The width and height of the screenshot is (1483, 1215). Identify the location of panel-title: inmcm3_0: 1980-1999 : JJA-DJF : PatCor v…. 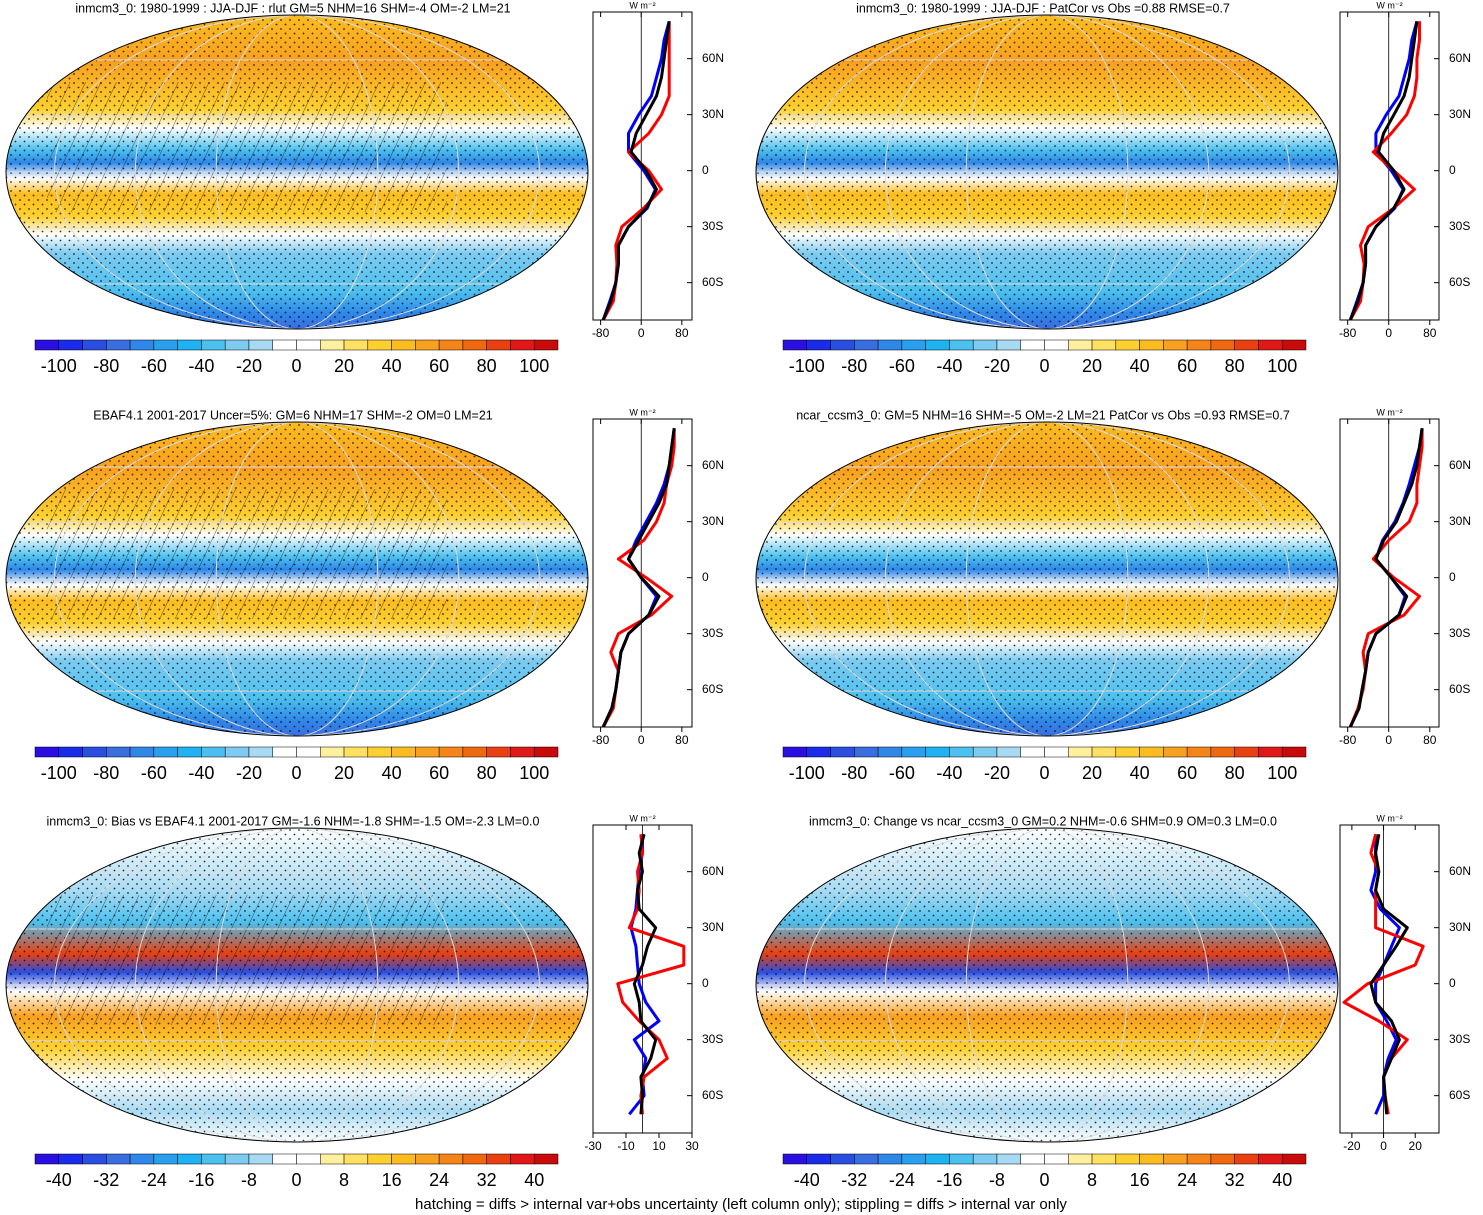
(1043, 8).